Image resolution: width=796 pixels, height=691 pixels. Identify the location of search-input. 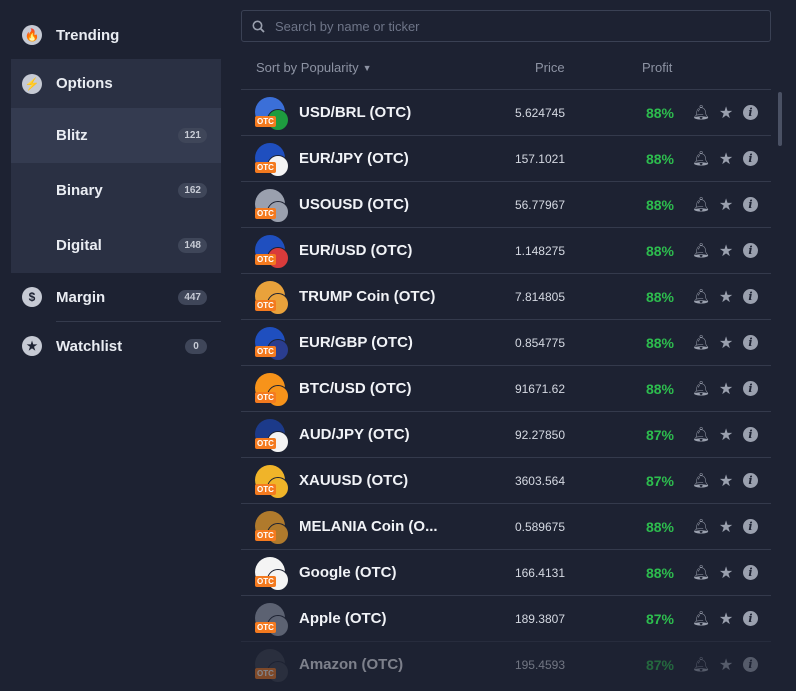
(515, 26).